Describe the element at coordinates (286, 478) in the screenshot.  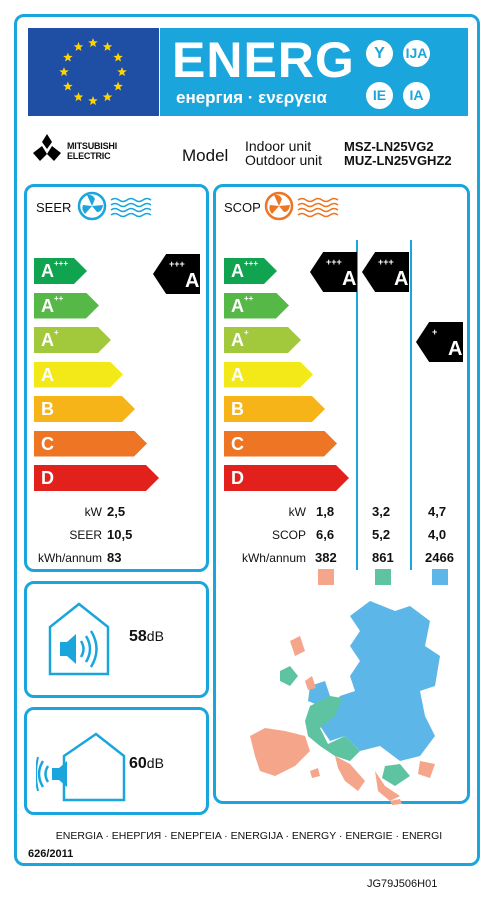
I see `scop-class-bar: D` at that location.